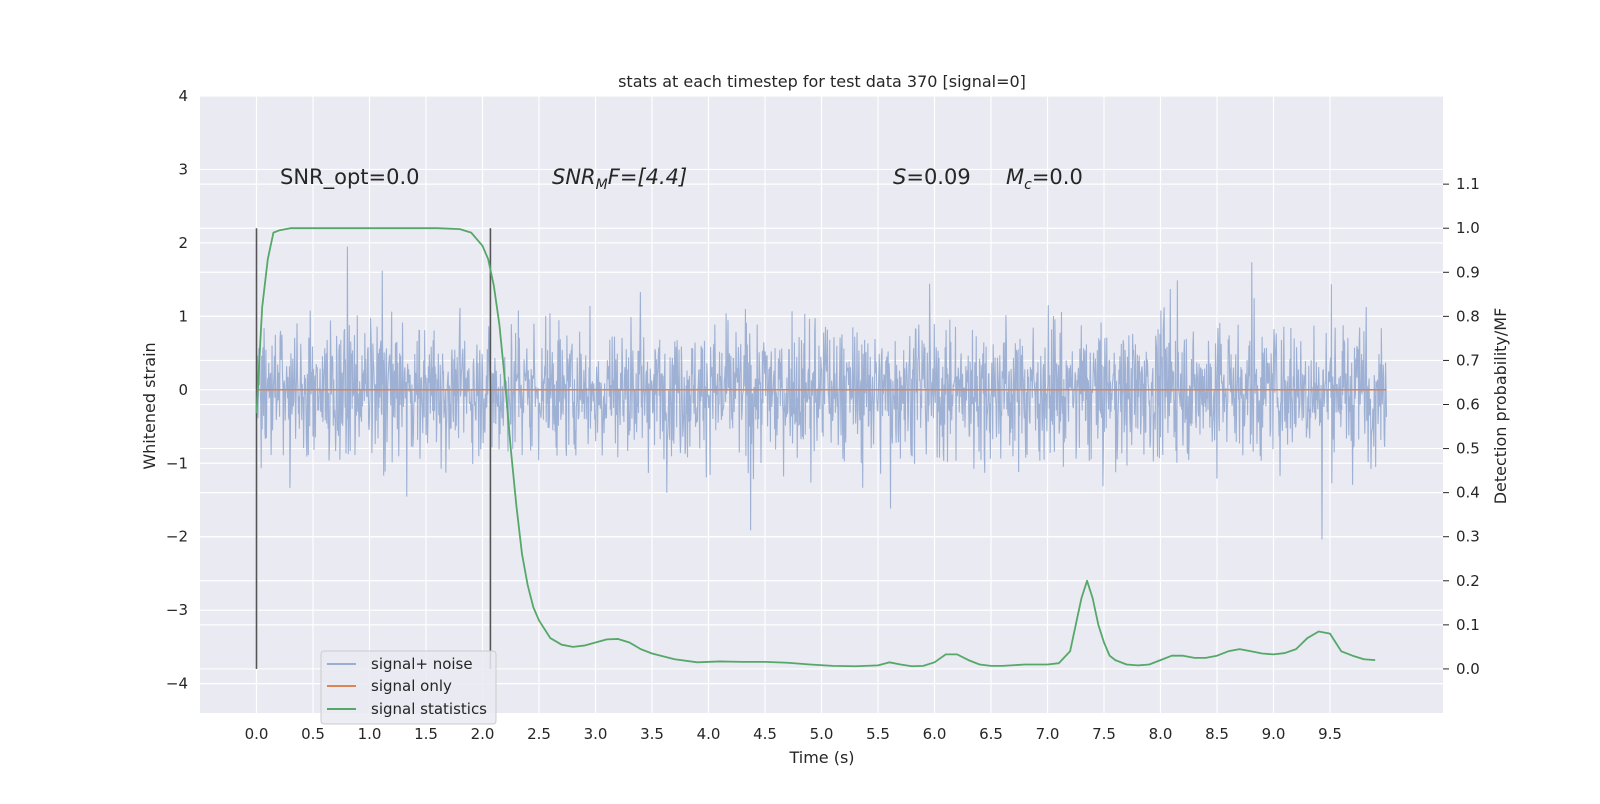 The width and height of the screenshot is (1600, 804). I want to click on y-right-tick-label: 0.6, so click(1468, 405).